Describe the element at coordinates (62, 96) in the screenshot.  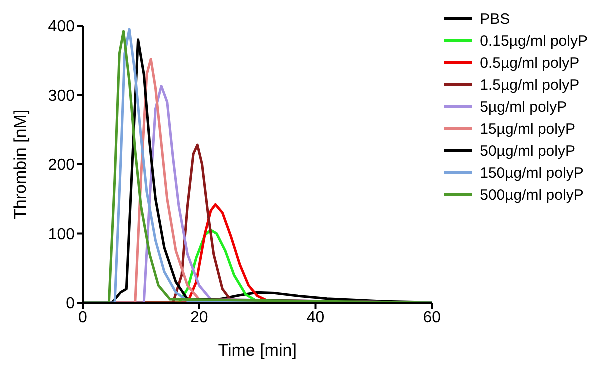
I see `y-tick-label: 300` at that location.